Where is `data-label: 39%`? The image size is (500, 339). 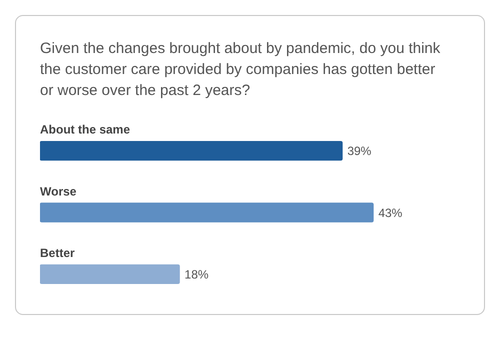
data-label: 39% is located at coordinates (359, 151).